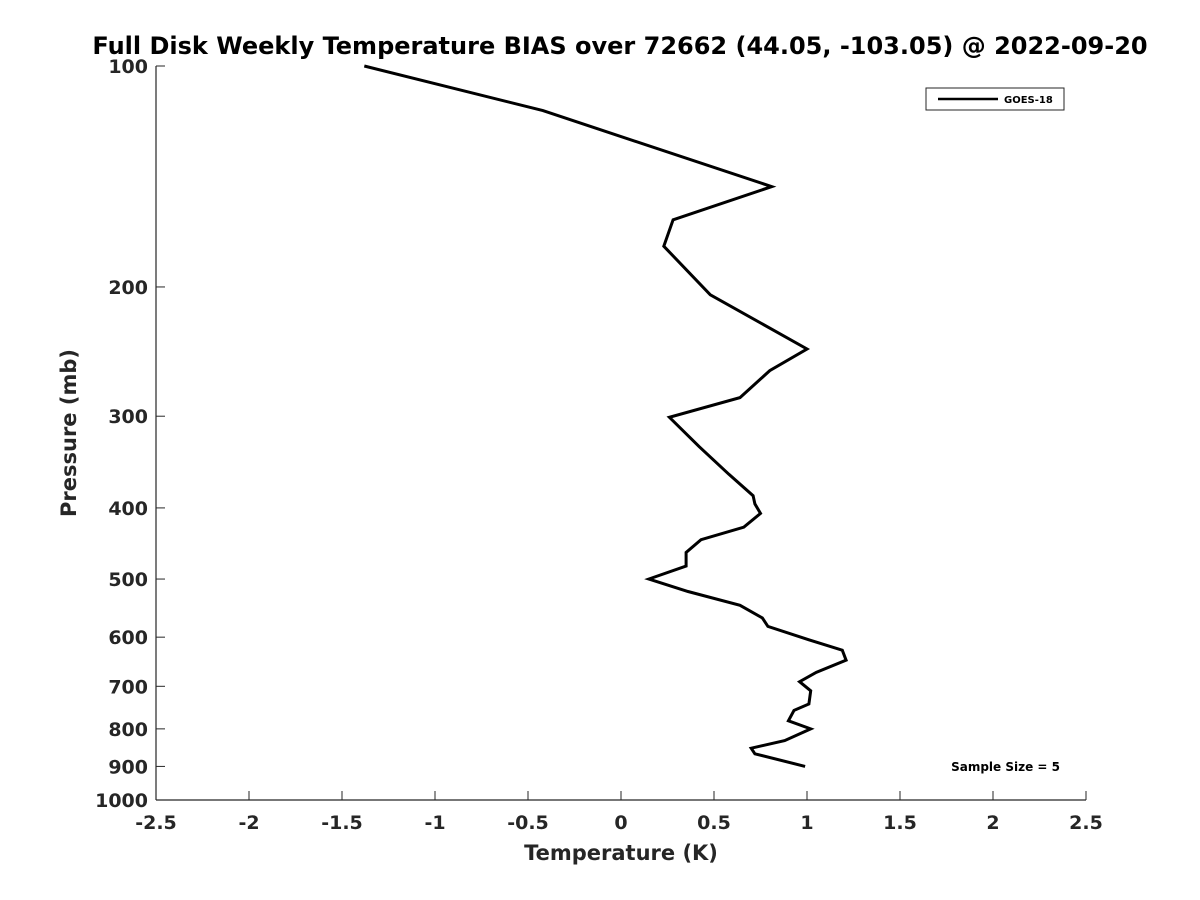 The image size is (1200, 900). I want to click on x-tick-label: 2.5, so click(1086, 823).